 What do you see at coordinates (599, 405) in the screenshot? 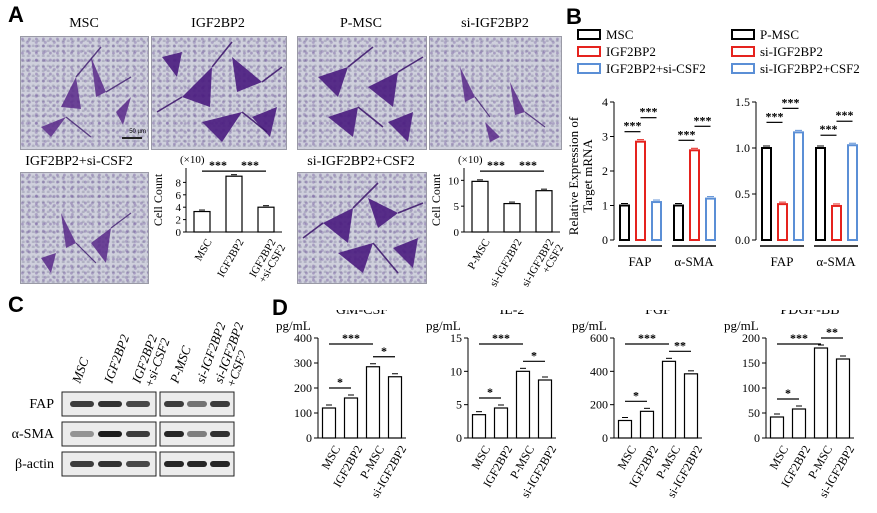
I see `d3-ytick-label-1: 200` at bounding box center [599, 405].